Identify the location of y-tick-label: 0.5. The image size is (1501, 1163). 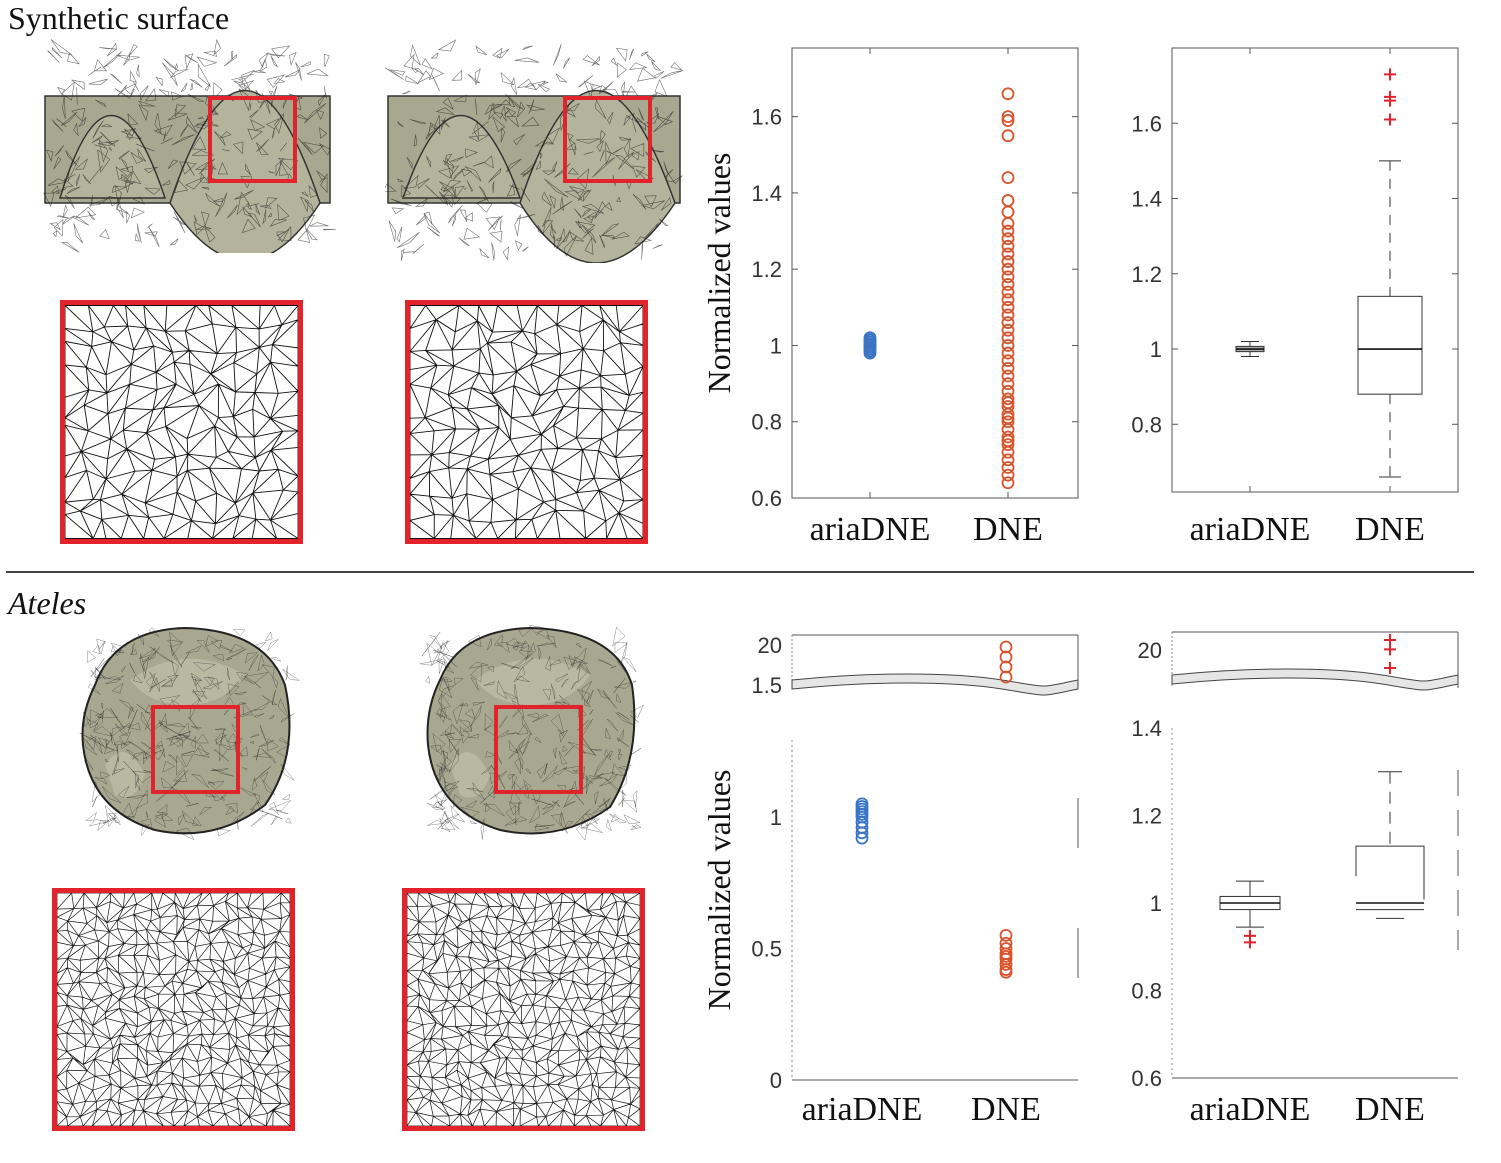
(766, 949).